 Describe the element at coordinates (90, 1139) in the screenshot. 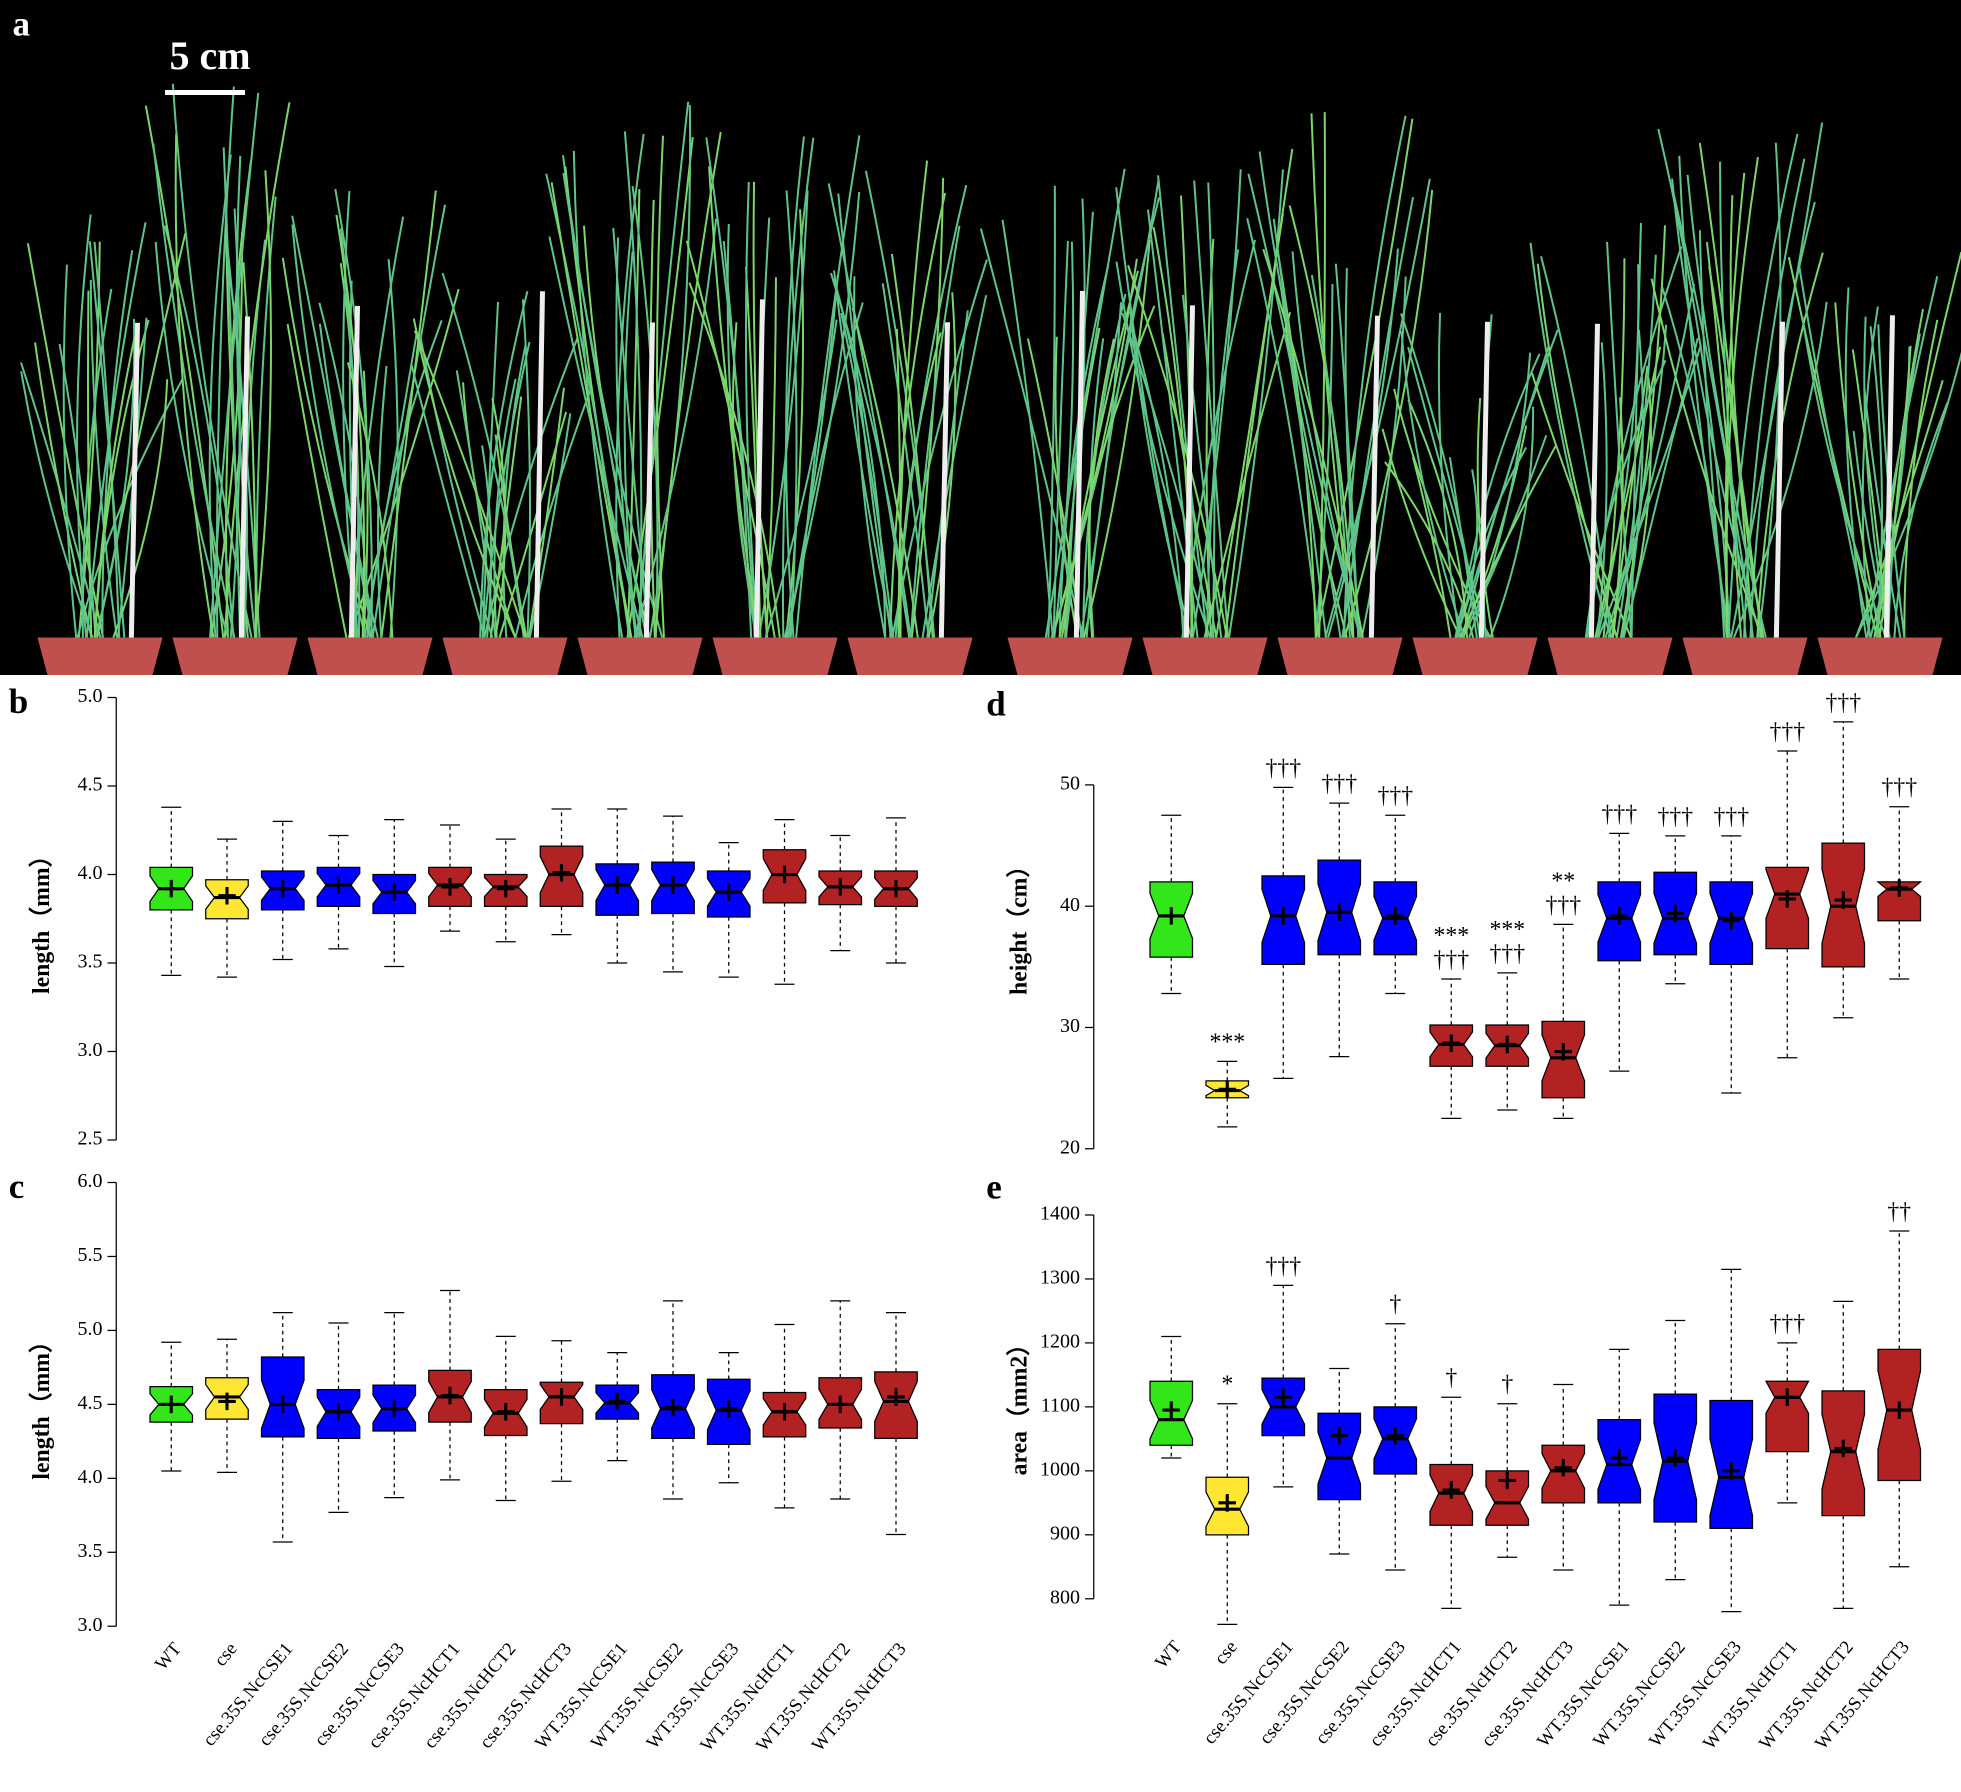

I see `y-tick-label: 2.5` at that location.